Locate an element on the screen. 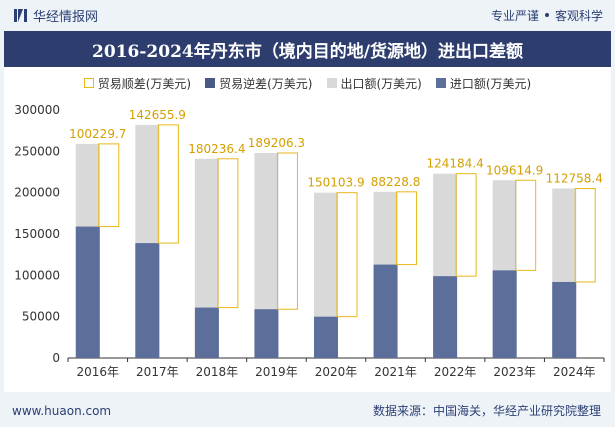 The width and height of the screenshot is (615, 427). y-tick-label: 200000 is located at coordinates (37, 193).